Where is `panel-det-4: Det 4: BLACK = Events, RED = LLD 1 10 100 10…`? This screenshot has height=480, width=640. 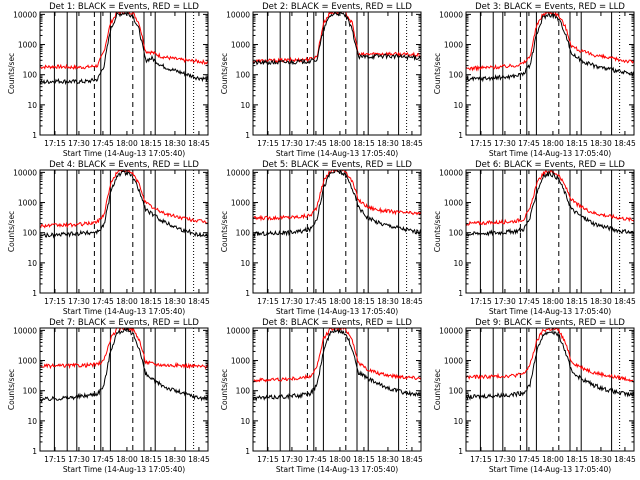
panel-det-4: Det 4: BLACK = Events, RED = LLD 1 10 100 10… is located at coordinates (108, 238).